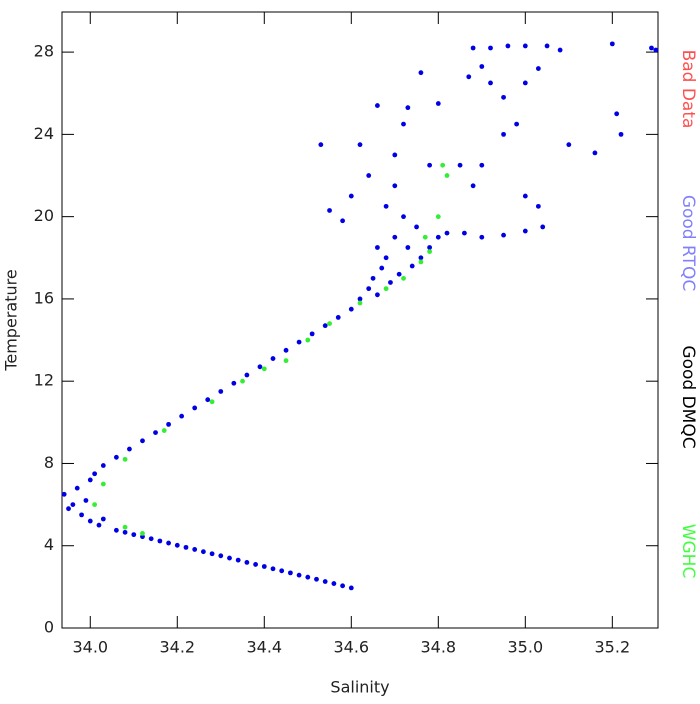 The width and height of the screenshot is (700, 704). I want to click on x-tick-label: 34.8, so click(438, 647).